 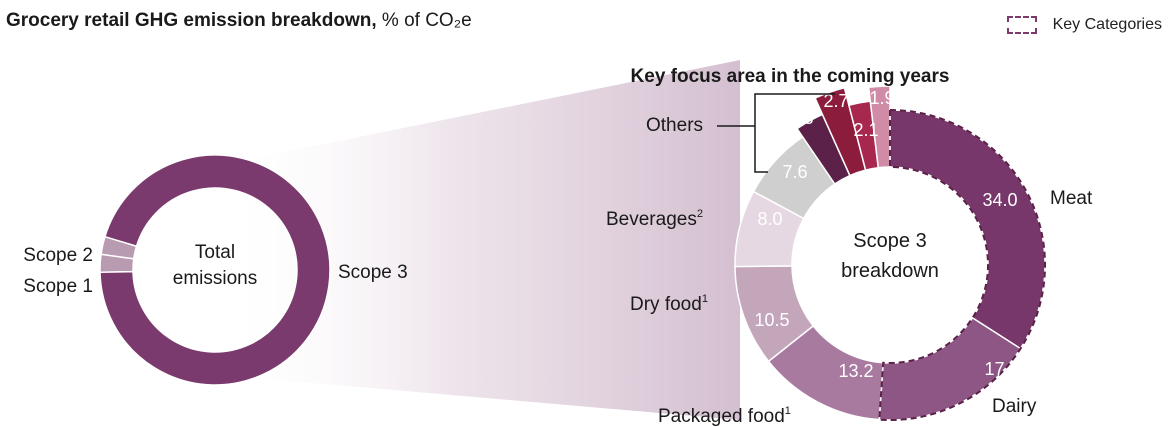 What do you see at coordinates (889, 241) in the screenshot?
I see `right-center-label: Scope 3` at bounding box center [889, 241].